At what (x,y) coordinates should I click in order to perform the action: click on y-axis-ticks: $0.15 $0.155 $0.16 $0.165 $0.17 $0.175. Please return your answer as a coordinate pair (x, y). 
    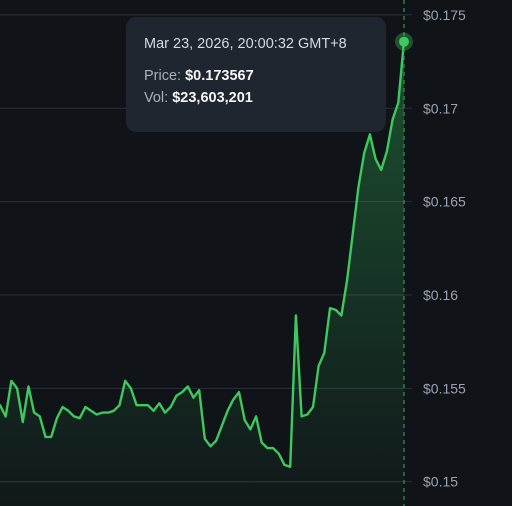
    Looking at the image, I should click on (444, 248).